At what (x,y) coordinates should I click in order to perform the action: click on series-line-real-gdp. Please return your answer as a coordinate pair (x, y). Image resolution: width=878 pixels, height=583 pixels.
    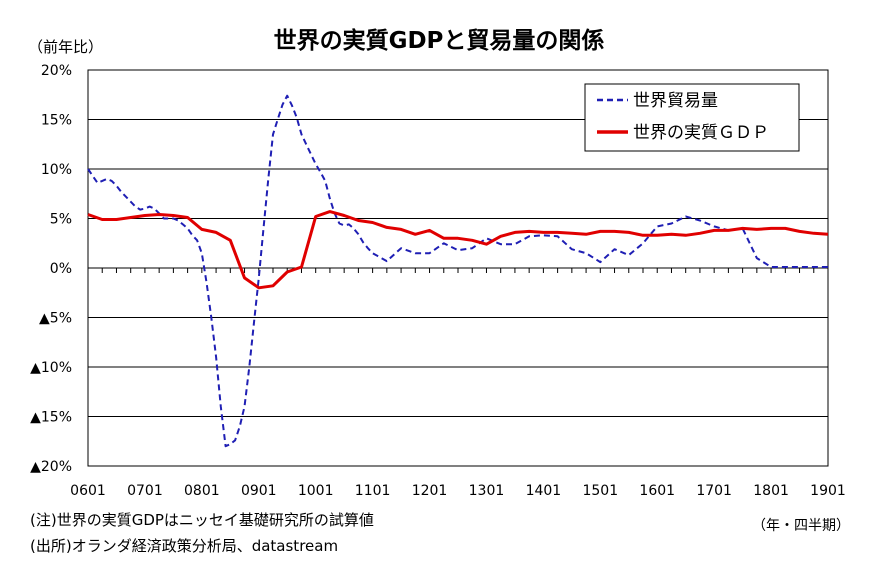
    Looking at the image, I should click on (458, 250).